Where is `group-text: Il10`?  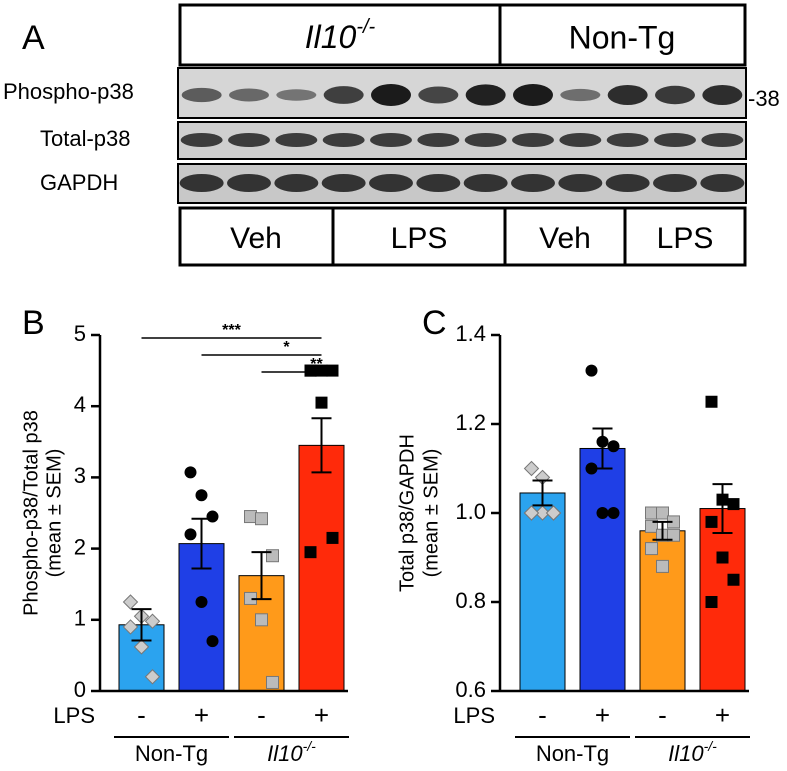 group-text: Il10 is located at coordinates (686, 753).